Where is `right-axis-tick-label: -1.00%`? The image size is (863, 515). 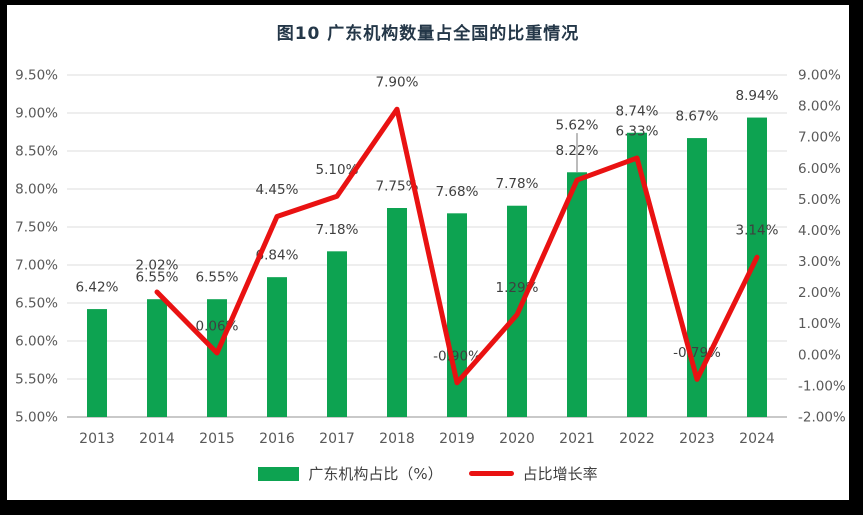 right-axis-tick-label: -1.00% is located at coordinates (822, 386).